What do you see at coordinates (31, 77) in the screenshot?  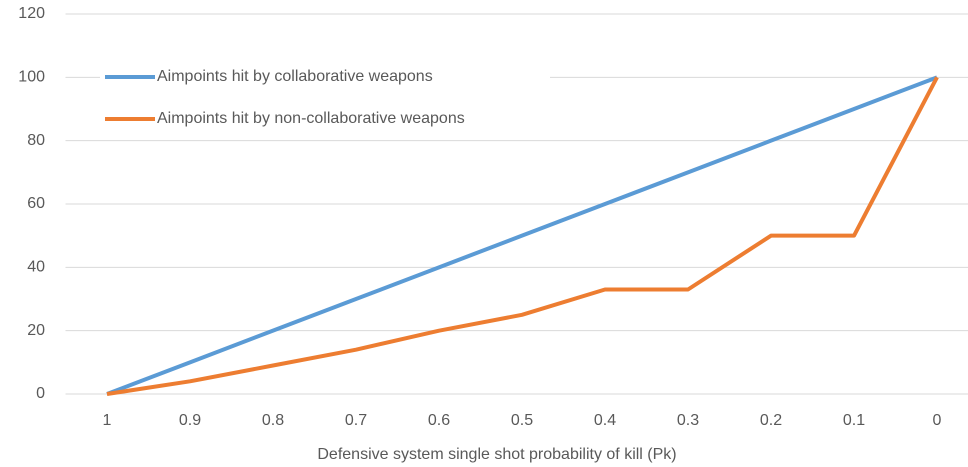 I see `y-tick-label: 100` at bounding box center [31, 77].